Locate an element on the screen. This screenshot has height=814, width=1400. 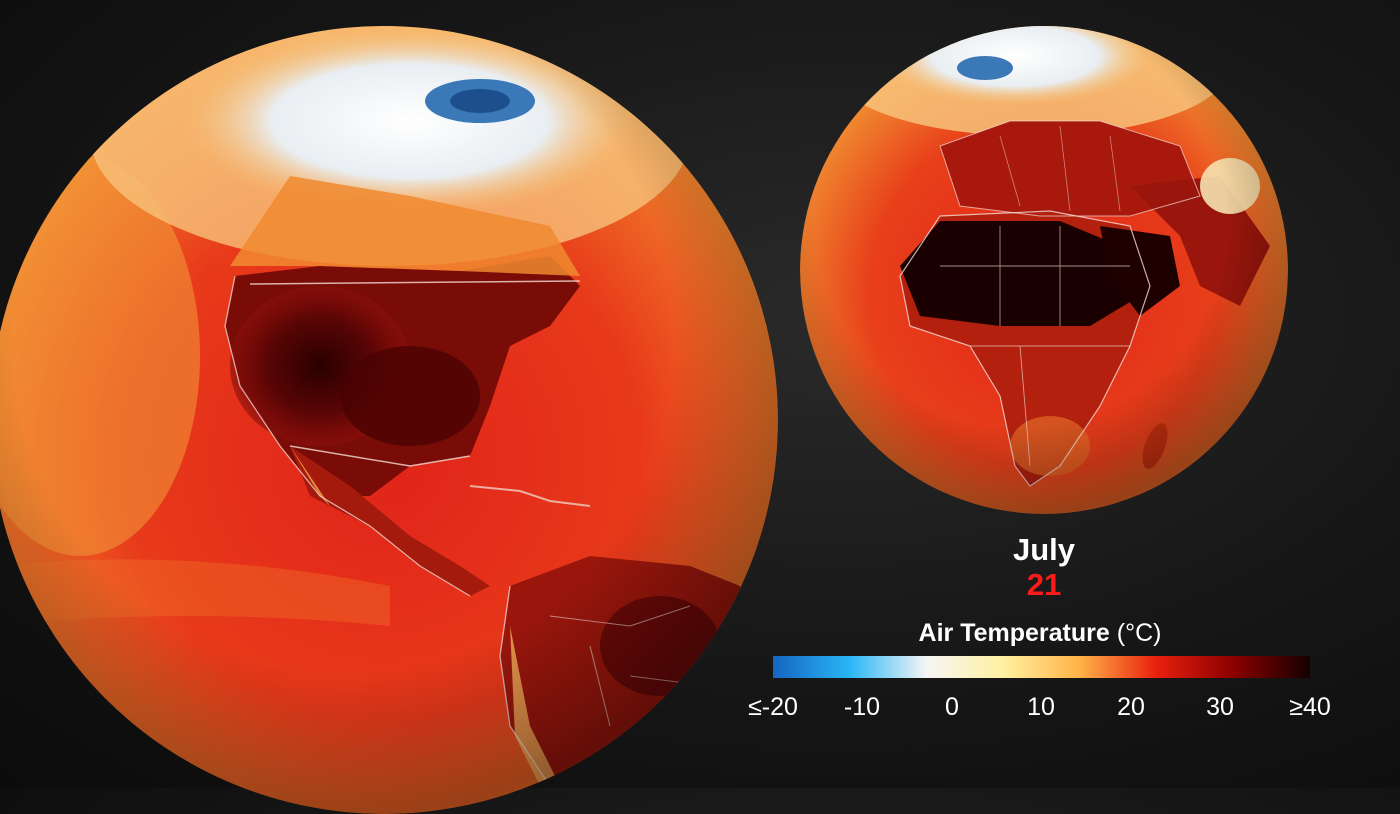
tick-label-max: ≥40 is located at coordinates (1310, 707).